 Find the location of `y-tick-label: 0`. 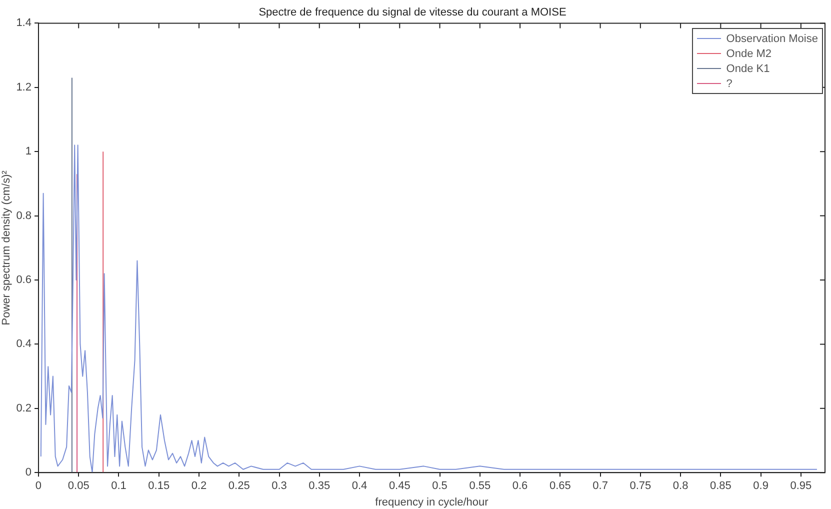

y-tick-label: 0 is located at coordinates (28, 472).